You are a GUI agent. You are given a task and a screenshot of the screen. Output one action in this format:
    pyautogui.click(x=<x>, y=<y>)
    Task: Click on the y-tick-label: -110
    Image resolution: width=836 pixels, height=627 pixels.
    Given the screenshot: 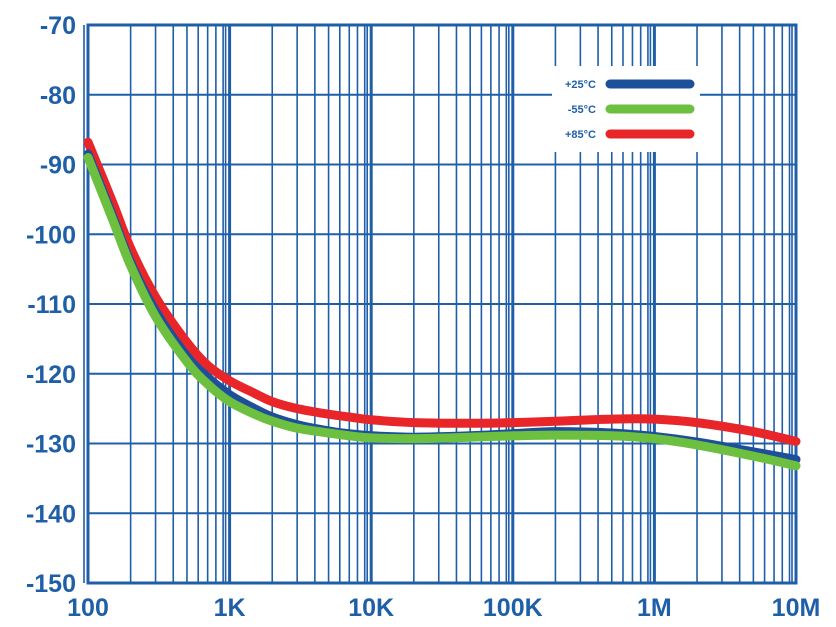 What is the action you would take?
    pyautogui.click(x=51, y=305)
    